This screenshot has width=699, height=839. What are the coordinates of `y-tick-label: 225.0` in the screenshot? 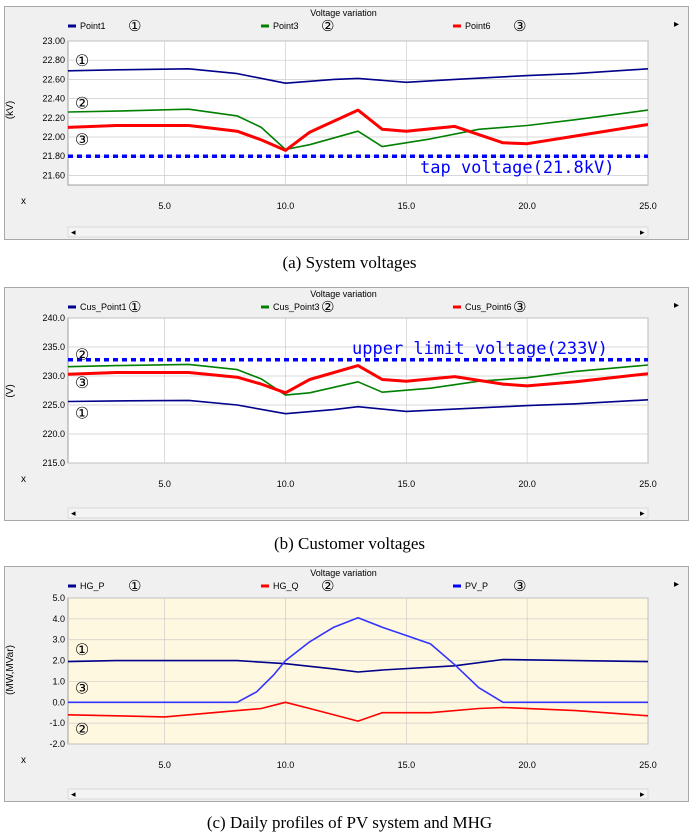 It's located at (53, 405).